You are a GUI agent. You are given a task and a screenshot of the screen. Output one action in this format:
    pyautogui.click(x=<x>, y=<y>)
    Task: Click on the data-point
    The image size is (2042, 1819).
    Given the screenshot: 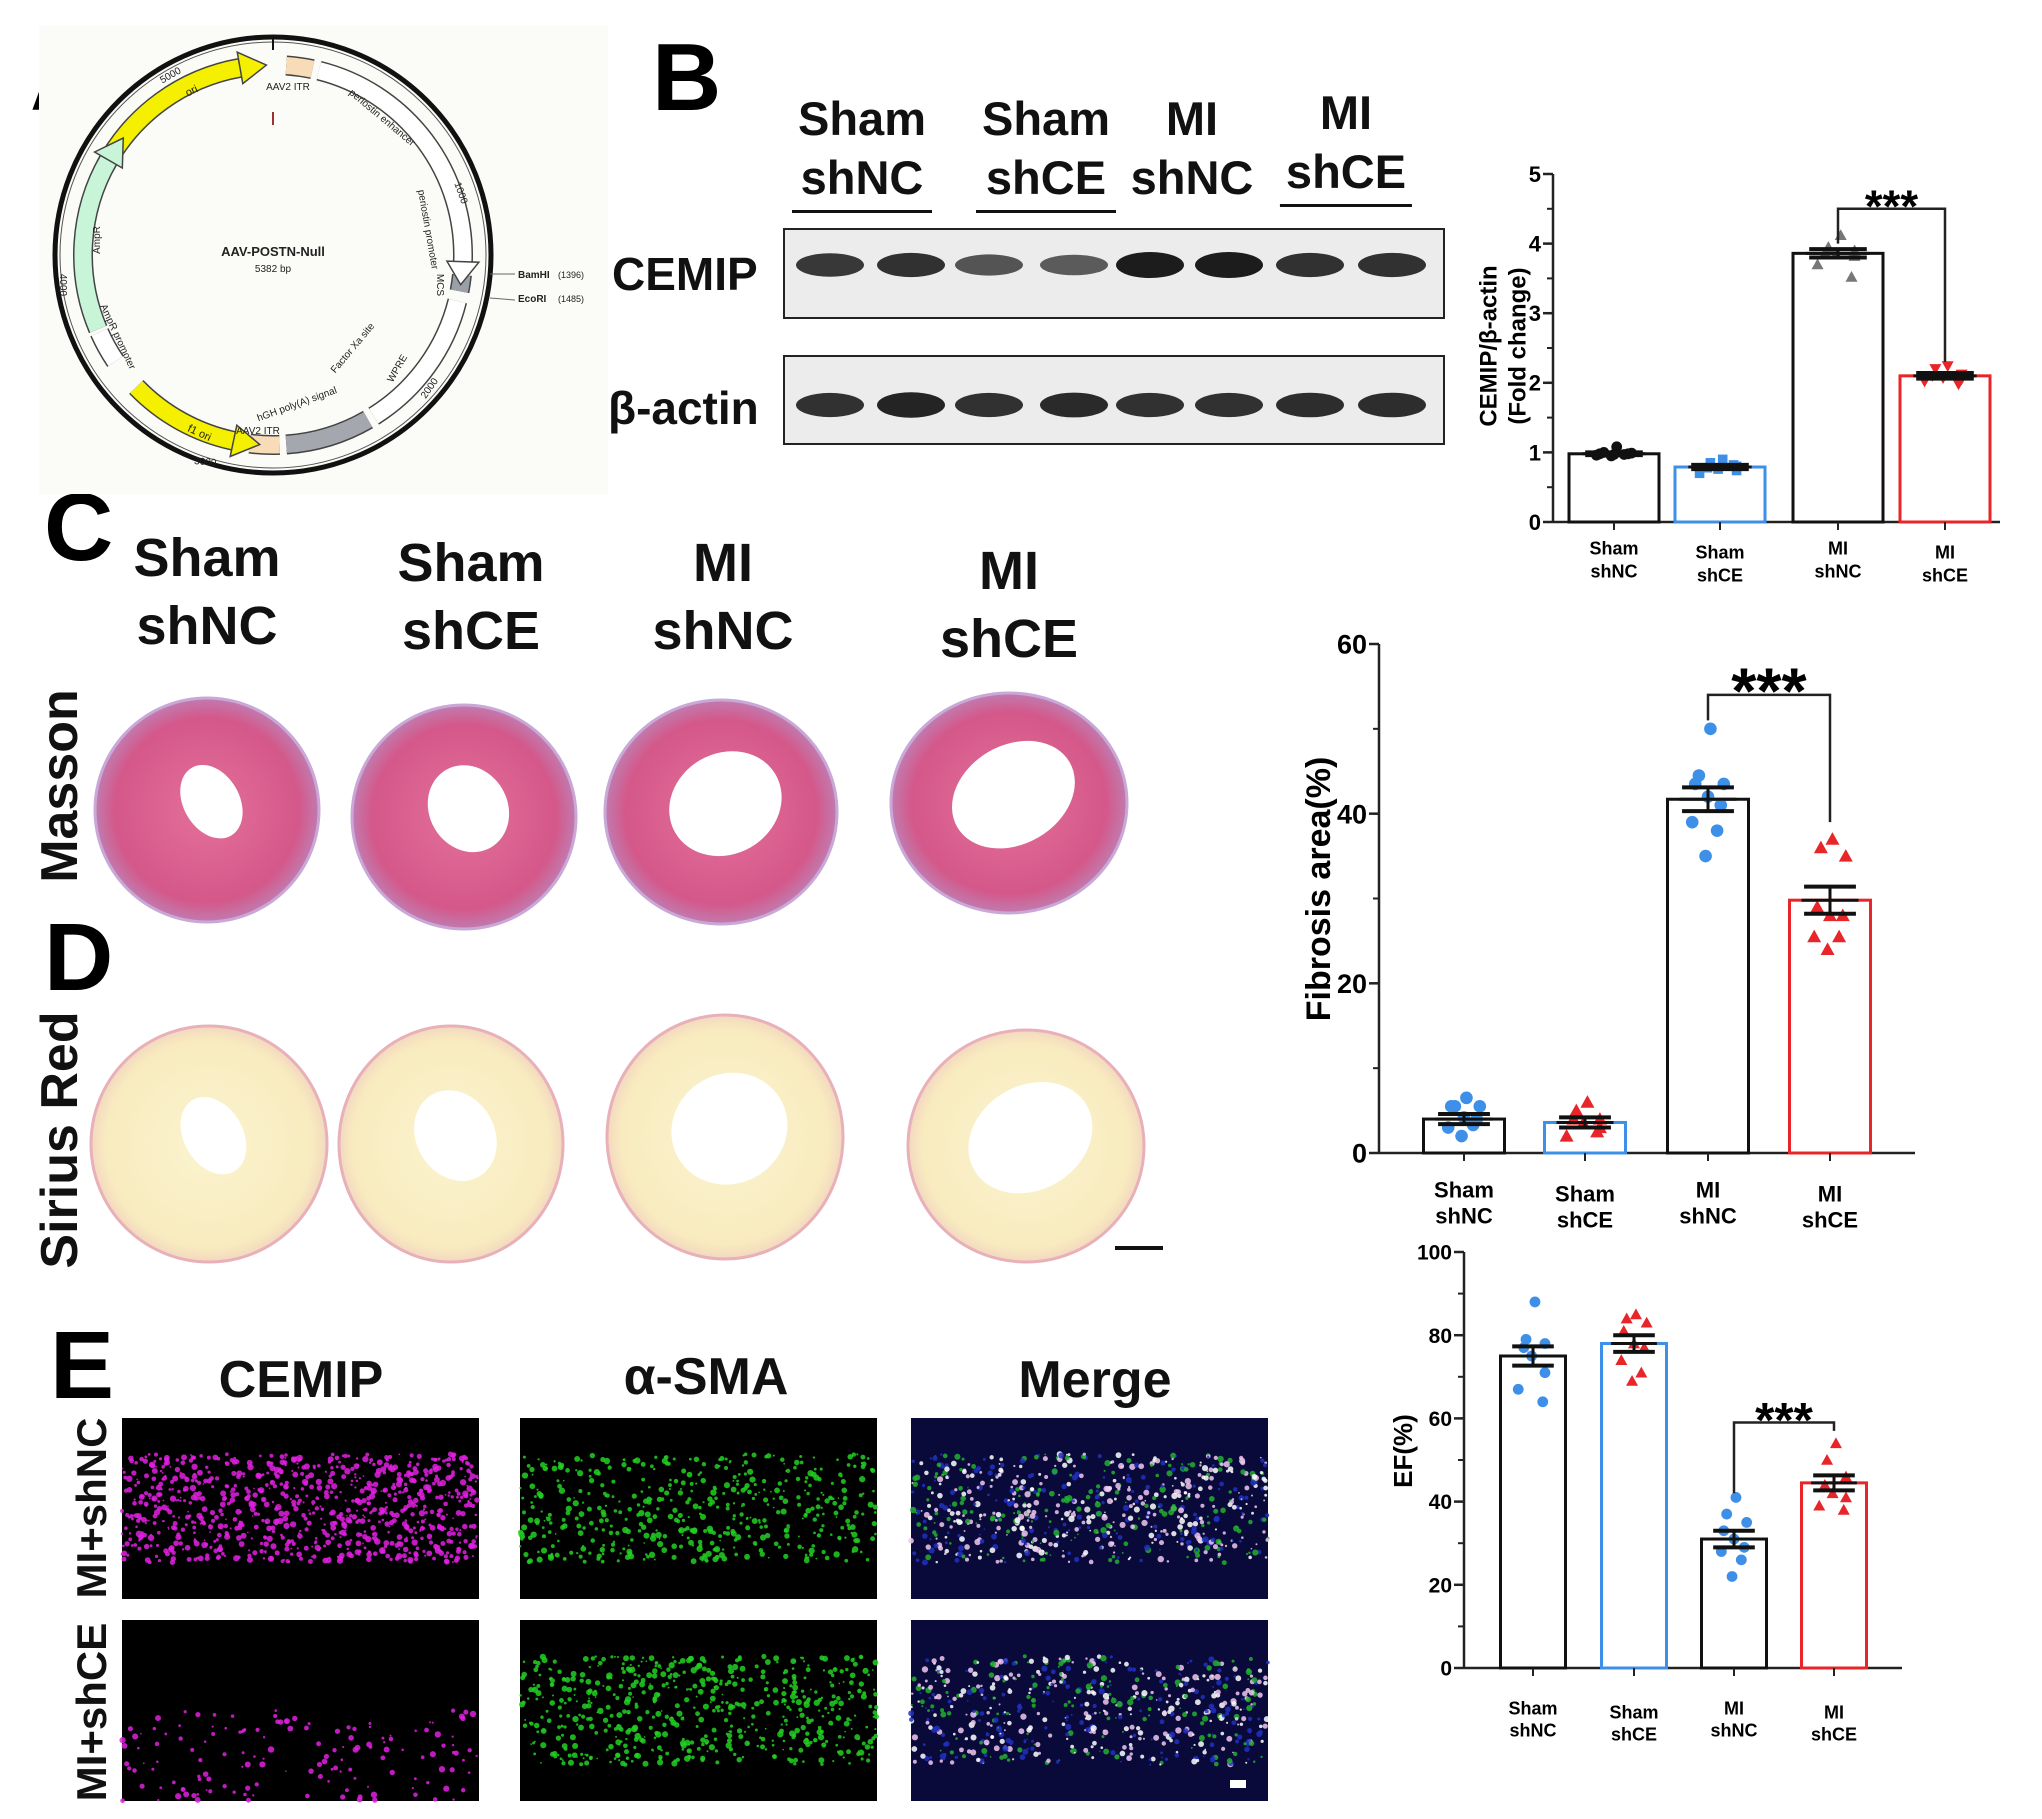 What is the action you would take?
    pyautogui.click(x=1451, y=1106)
    